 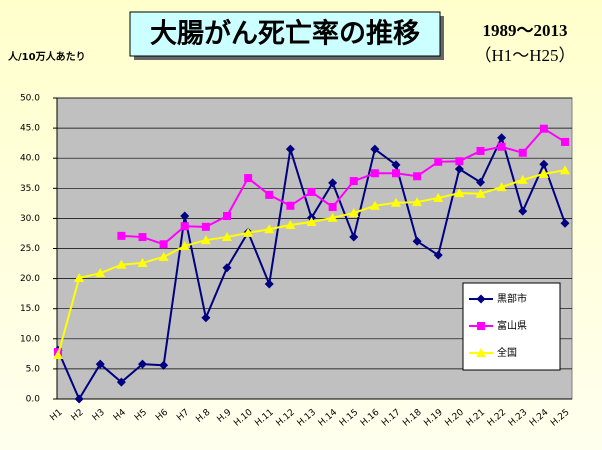 I want to click on legend-label: 黒部市, so click(x=512, y=298).